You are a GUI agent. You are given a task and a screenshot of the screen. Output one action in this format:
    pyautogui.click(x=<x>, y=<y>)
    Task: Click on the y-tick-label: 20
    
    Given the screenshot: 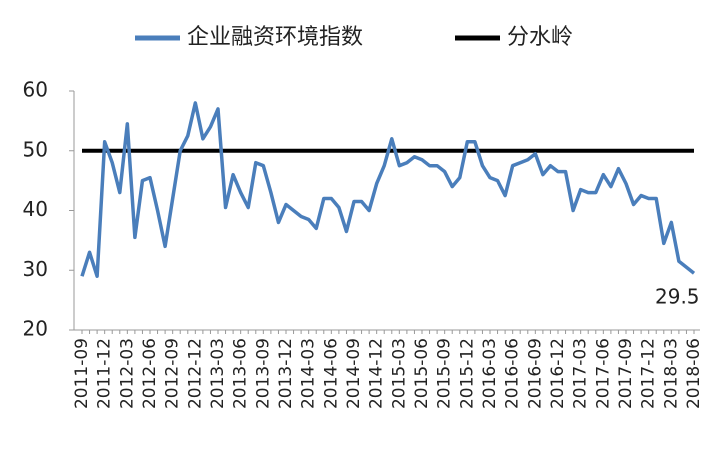 What is the action you would take?
    pyautogui.click(x=35, y=329)
    